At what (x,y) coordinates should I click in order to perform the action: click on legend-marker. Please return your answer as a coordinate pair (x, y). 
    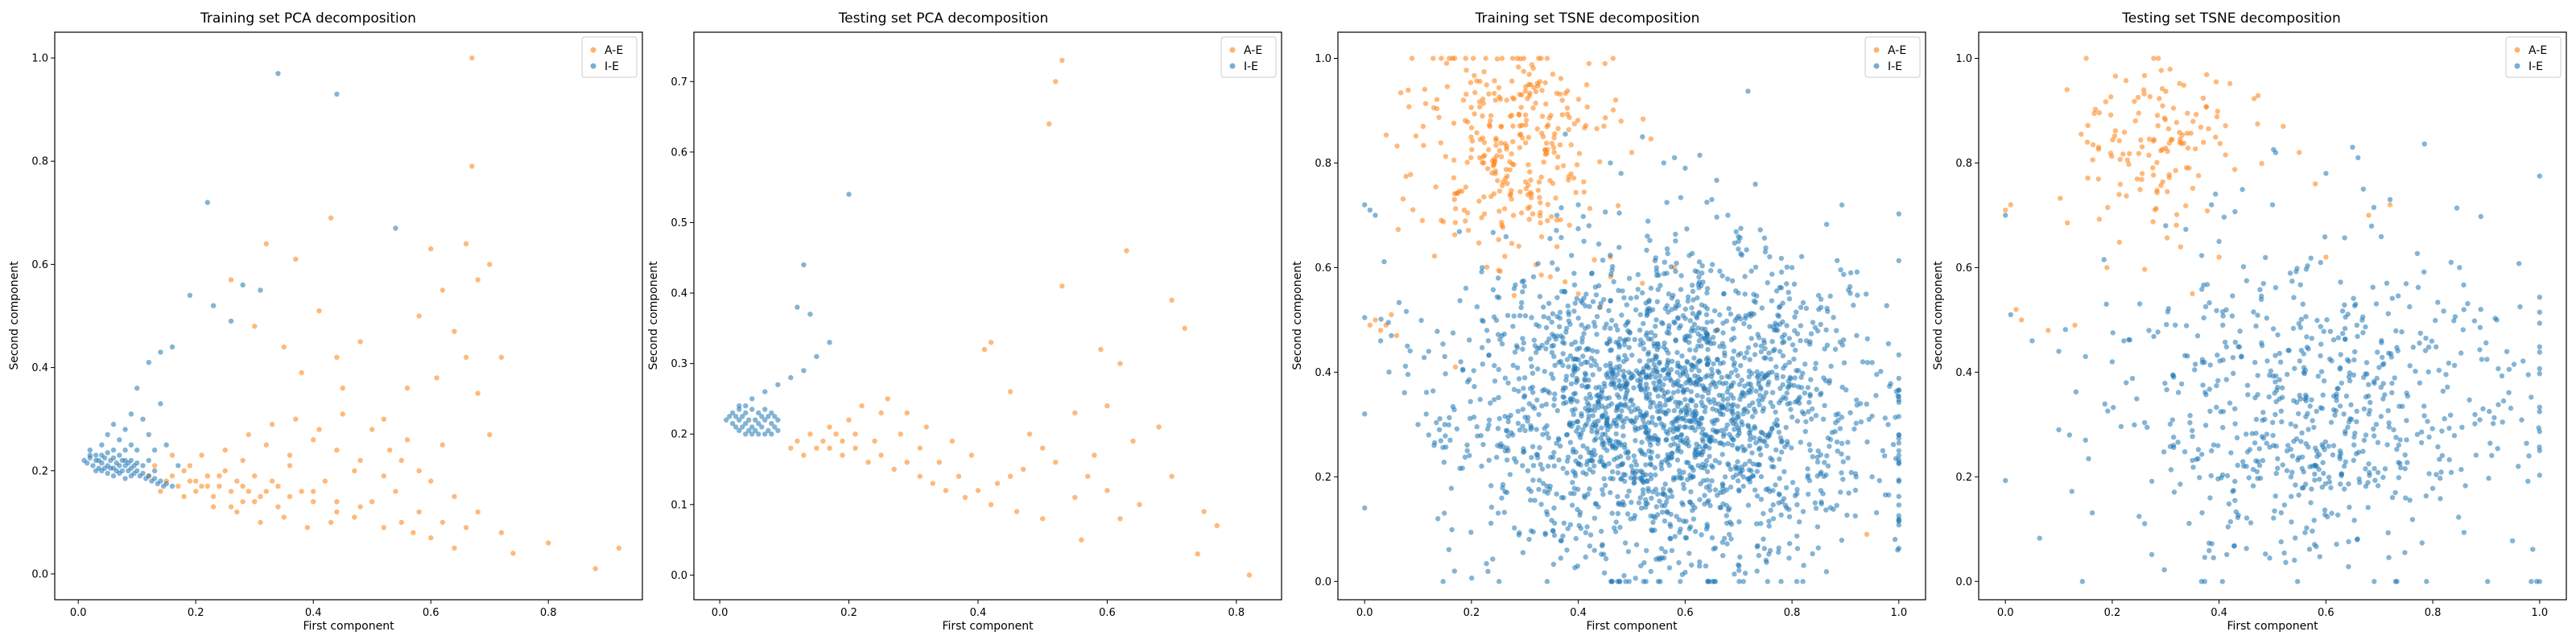
    Looking at the image, I should click on (1232, 66).